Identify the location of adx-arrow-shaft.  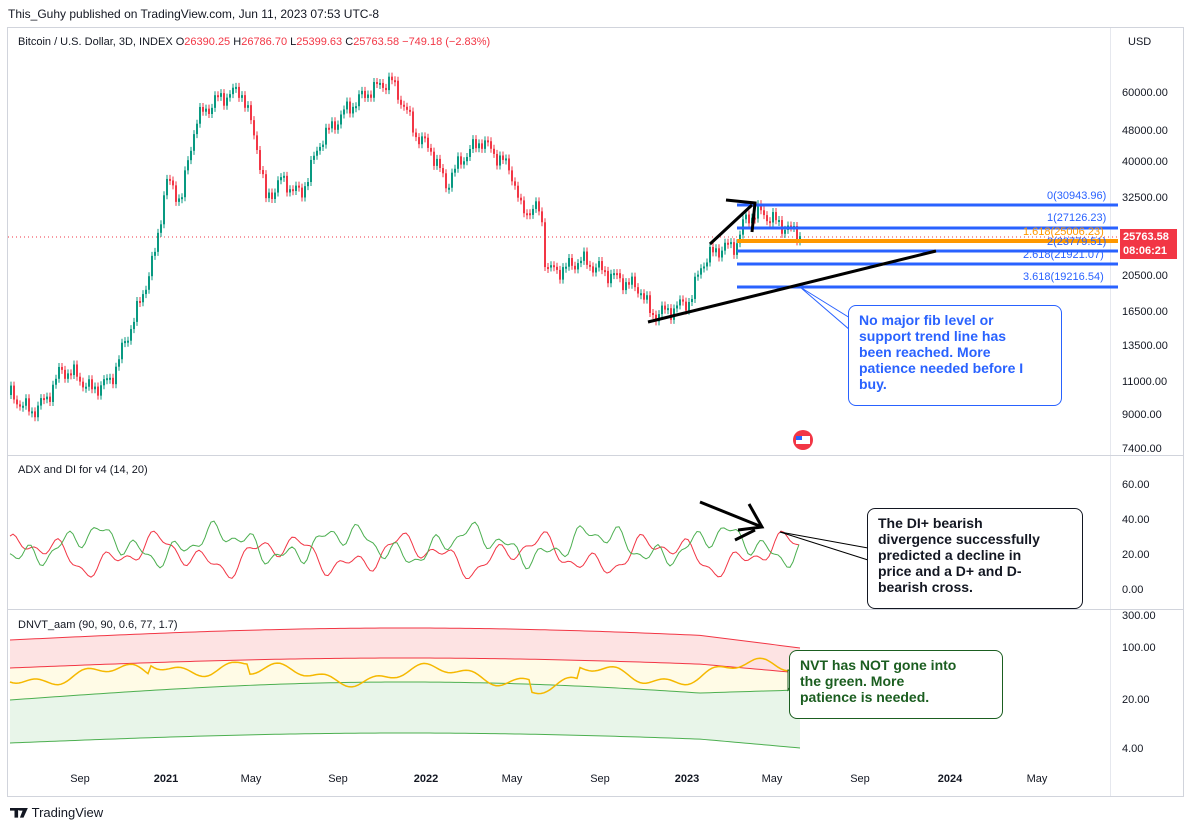
(731, 514).